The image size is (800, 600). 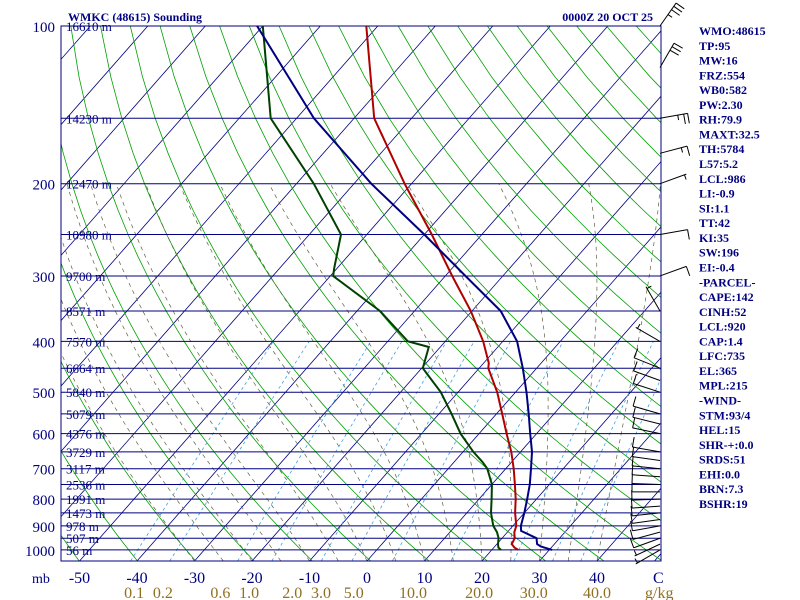 What do you see at coordinates (292, 592) in the screenshot?
I see `mixing-ratio-label: 2.0` at bounding box center [292, 592].